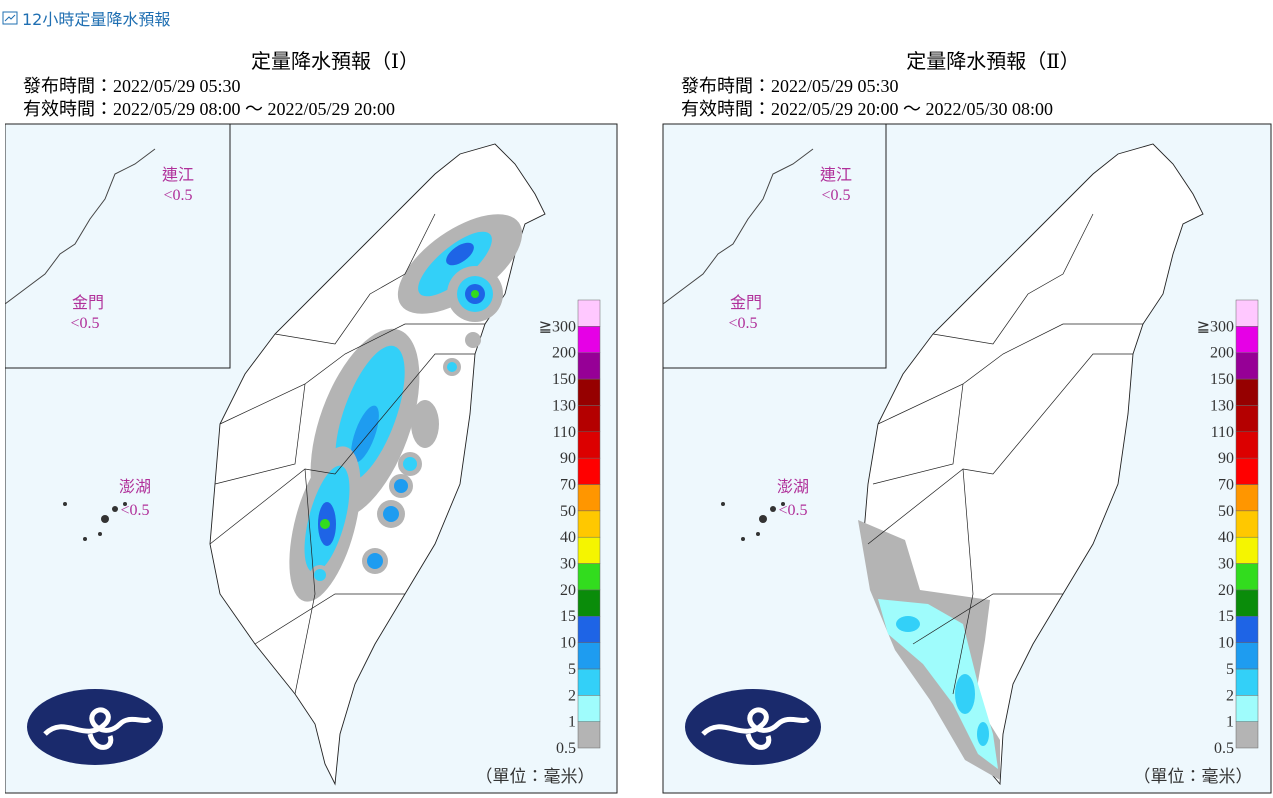  I want to click on chart-icon, so click(10, 18).